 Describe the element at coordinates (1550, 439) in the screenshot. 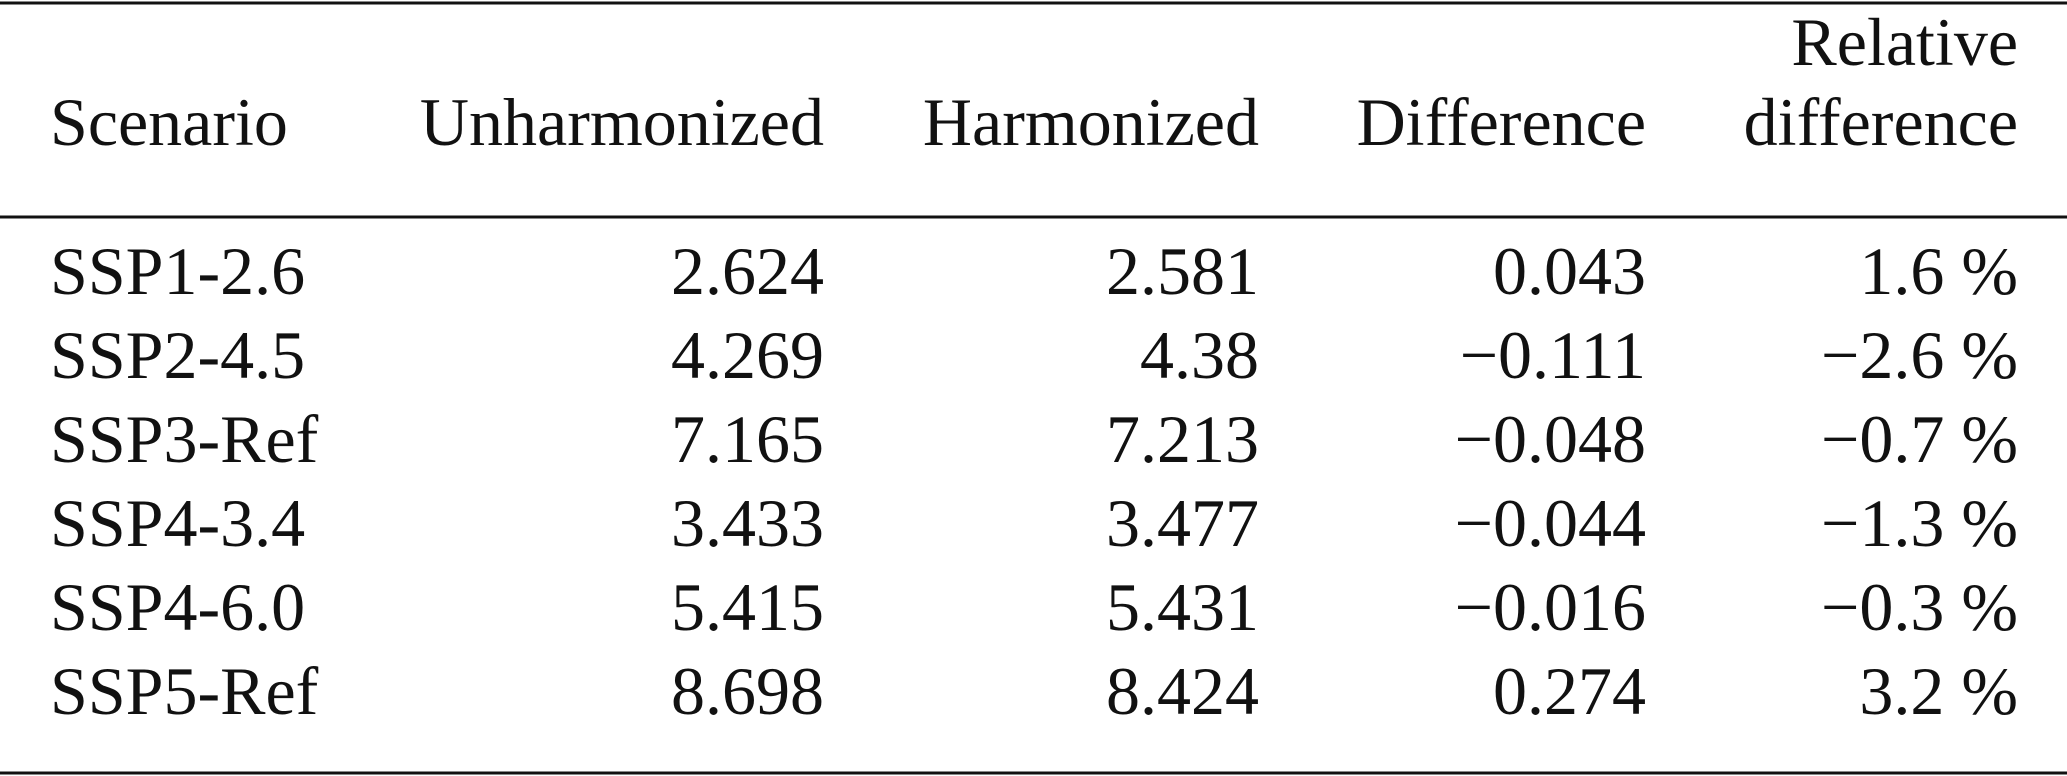

I see `table-cell: −0.048` at that location.